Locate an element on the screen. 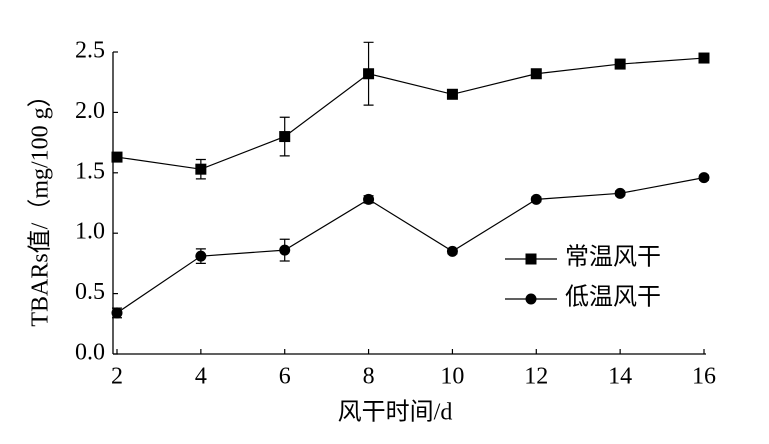  x-tick-label: 14 is located at coordinates (620, 377).